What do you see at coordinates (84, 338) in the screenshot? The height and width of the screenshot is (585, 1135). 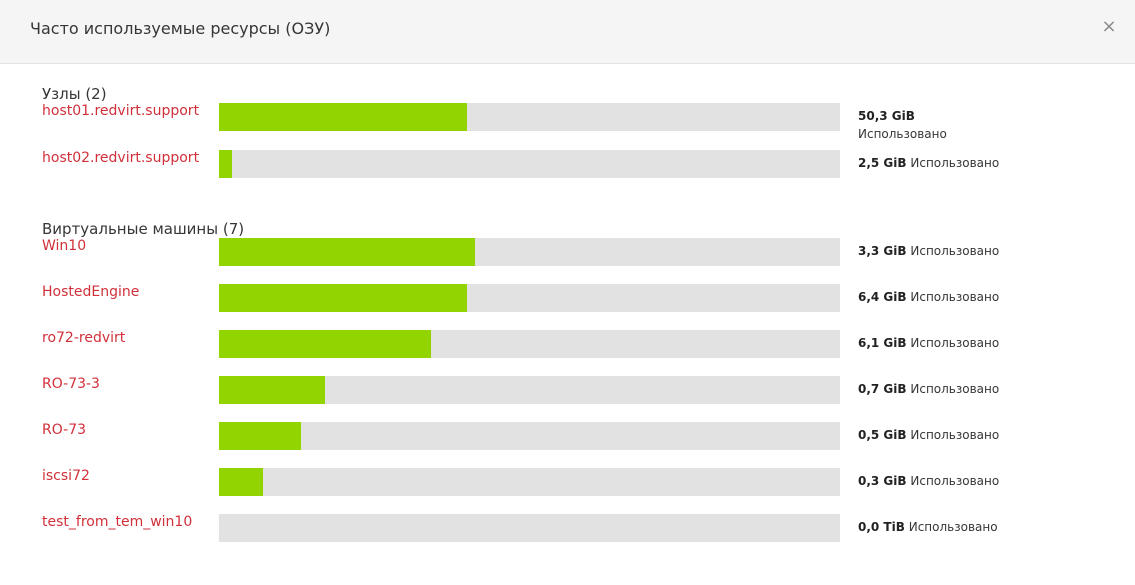 I see `vm-link: ro72-redvirt` at bounding box center [84, 338].